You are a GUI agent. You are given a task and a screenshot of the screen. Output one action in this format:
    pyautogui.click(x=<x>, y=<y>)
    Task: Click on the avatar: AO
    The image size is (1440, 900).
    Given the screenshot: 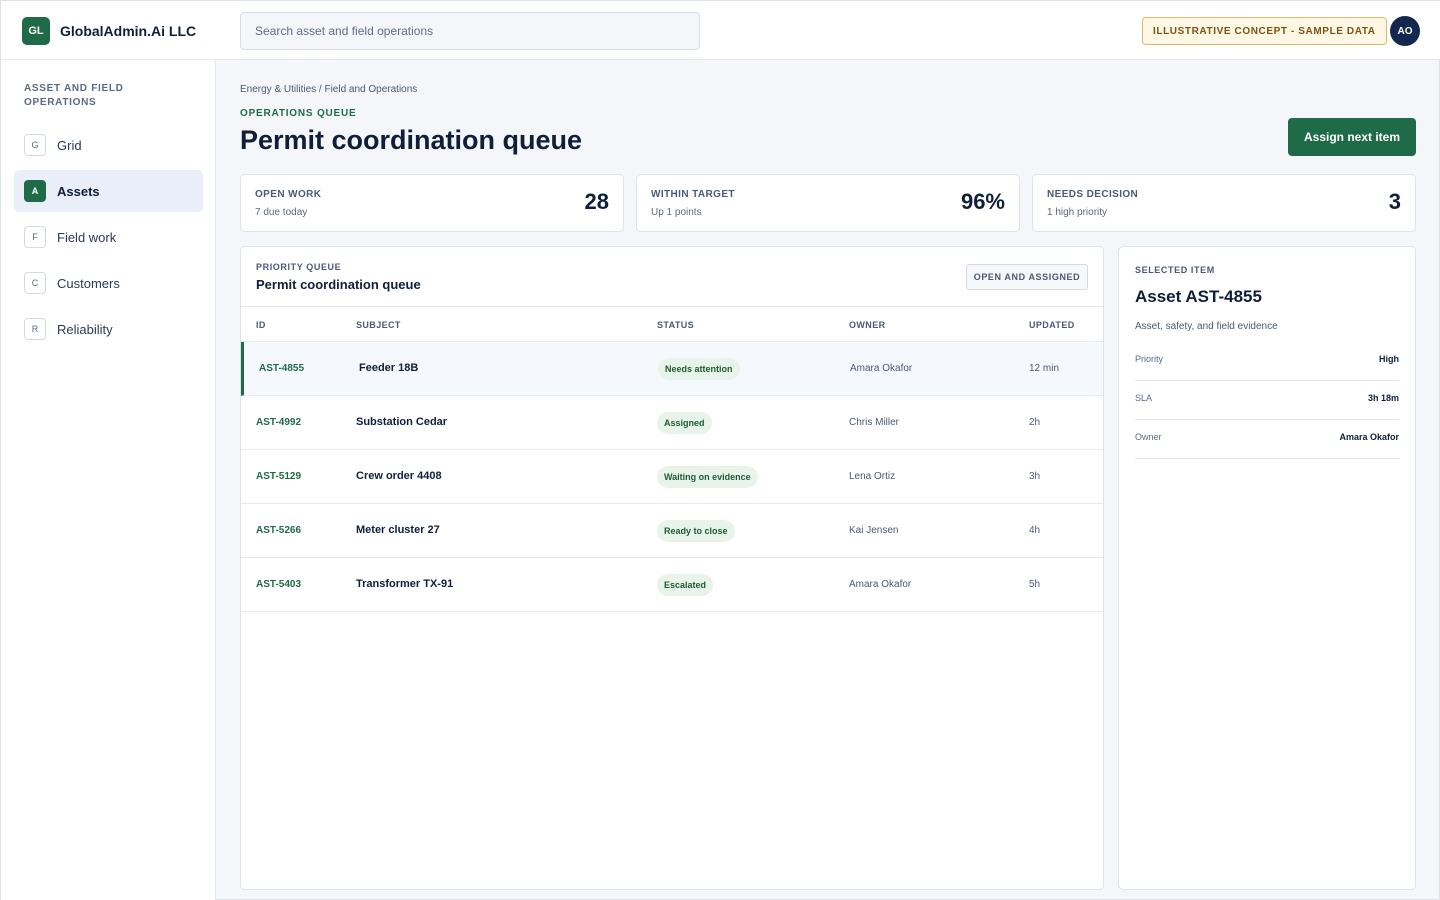 What is the action you would take?
    pyautogui.click(x=1405, y=31)
    